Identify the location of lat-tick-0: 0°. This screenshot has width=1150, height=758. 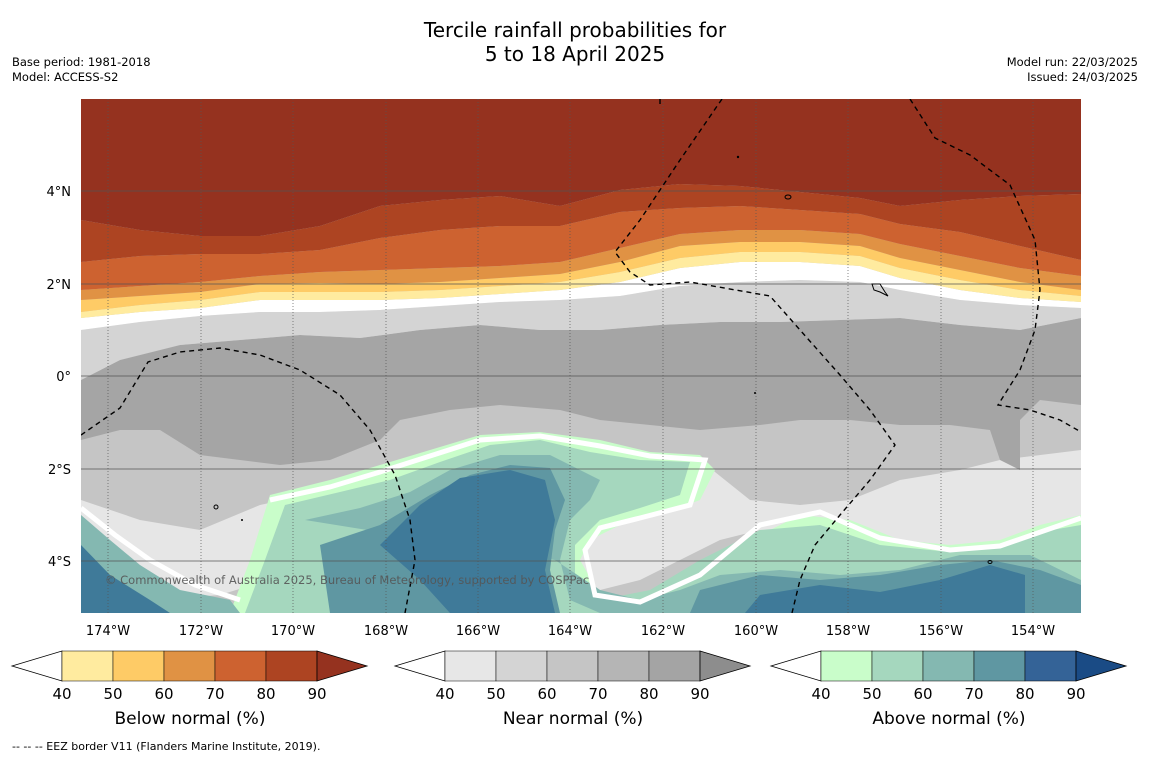
(63, 377).